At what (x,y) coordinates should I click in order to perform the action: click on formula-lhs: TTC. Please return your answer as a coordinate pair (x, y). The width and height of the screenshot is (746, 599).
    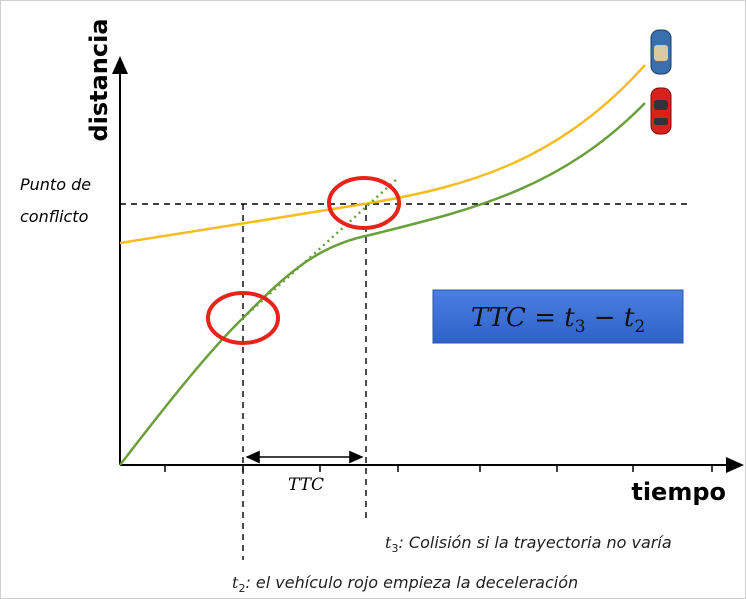
    Looking at the image, I should click on (498, 318).